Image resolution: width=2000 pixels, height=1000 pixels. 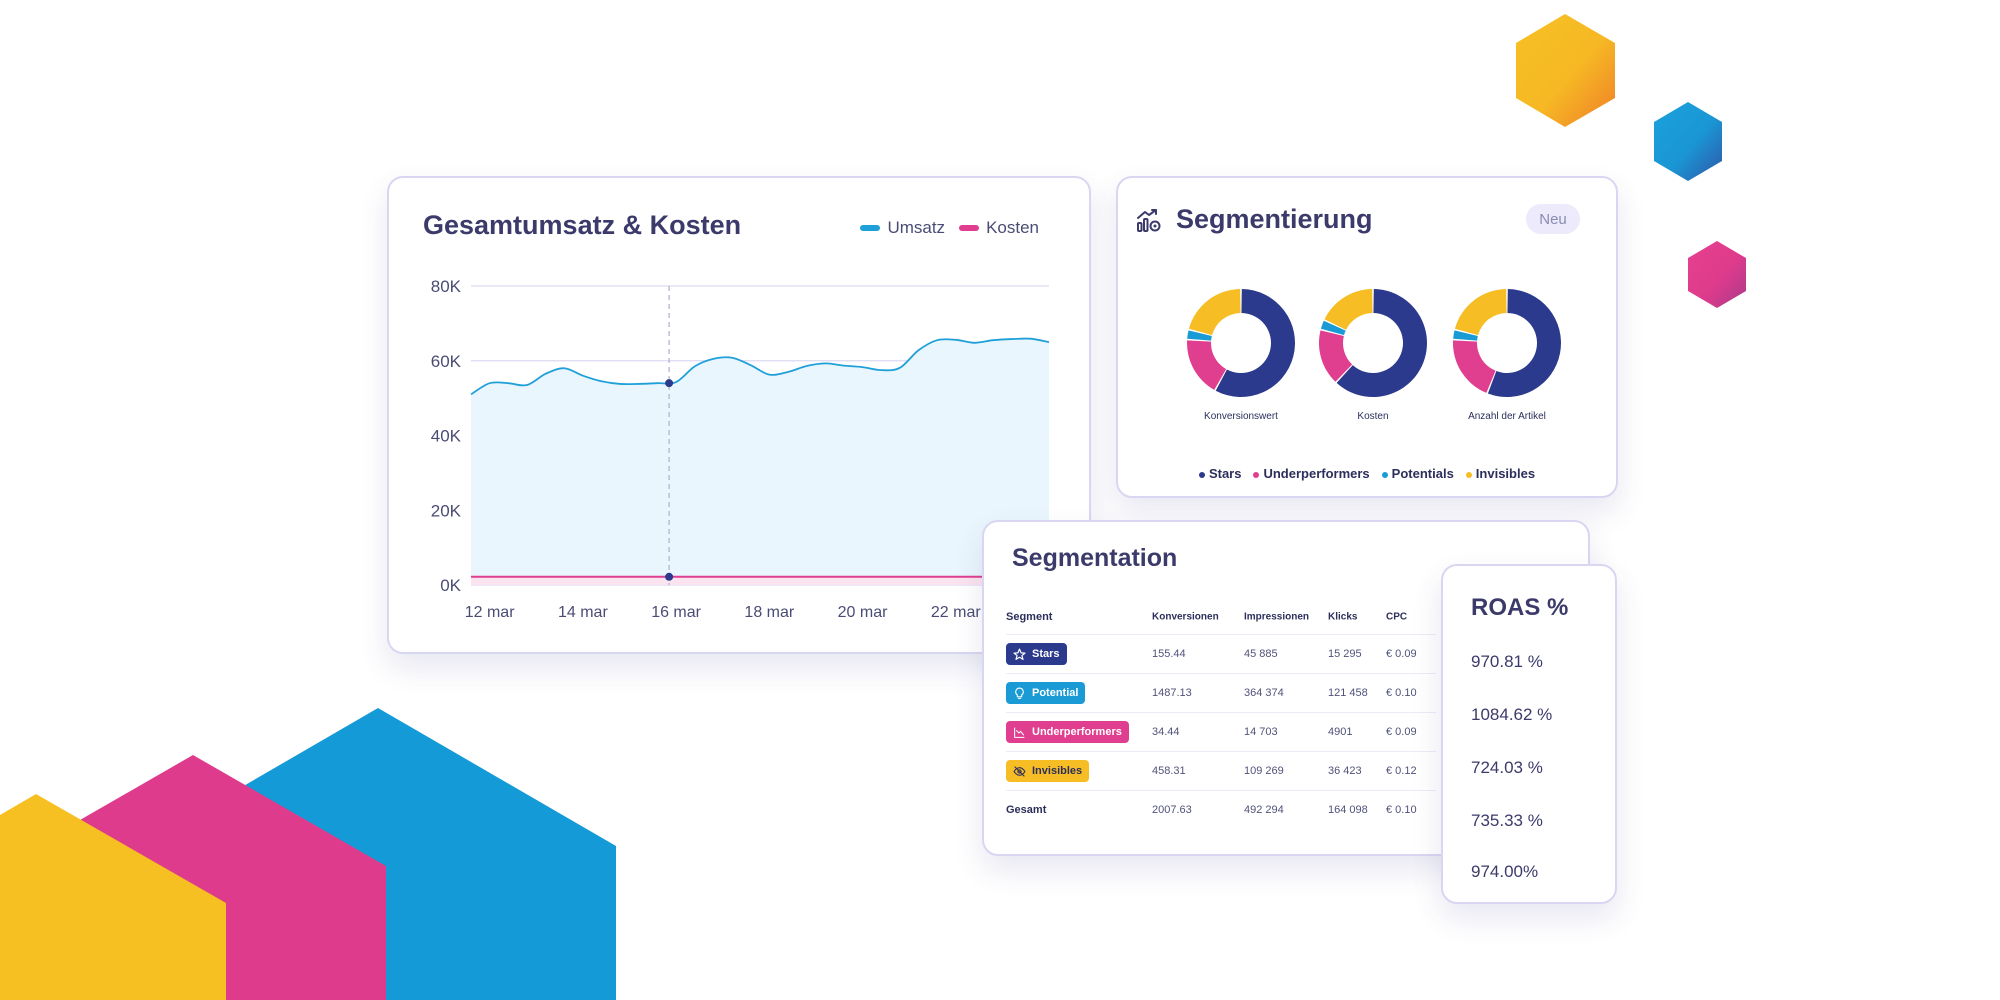 I want to click on x-tick-label: 20 mar, so click(x=863, y=612).